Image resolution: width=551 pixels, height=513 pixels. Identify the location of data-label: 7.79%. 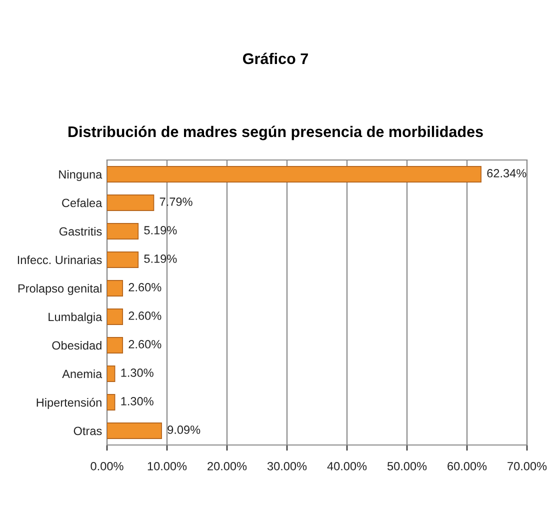
(176, 202).